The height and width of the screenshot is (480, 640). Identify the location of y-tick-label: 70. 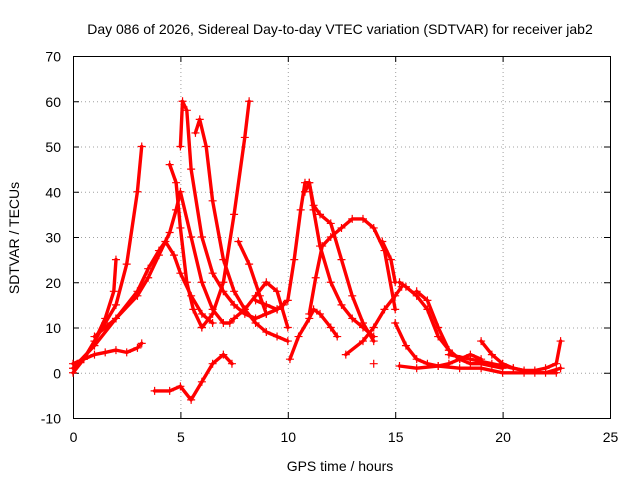
(53, 57).